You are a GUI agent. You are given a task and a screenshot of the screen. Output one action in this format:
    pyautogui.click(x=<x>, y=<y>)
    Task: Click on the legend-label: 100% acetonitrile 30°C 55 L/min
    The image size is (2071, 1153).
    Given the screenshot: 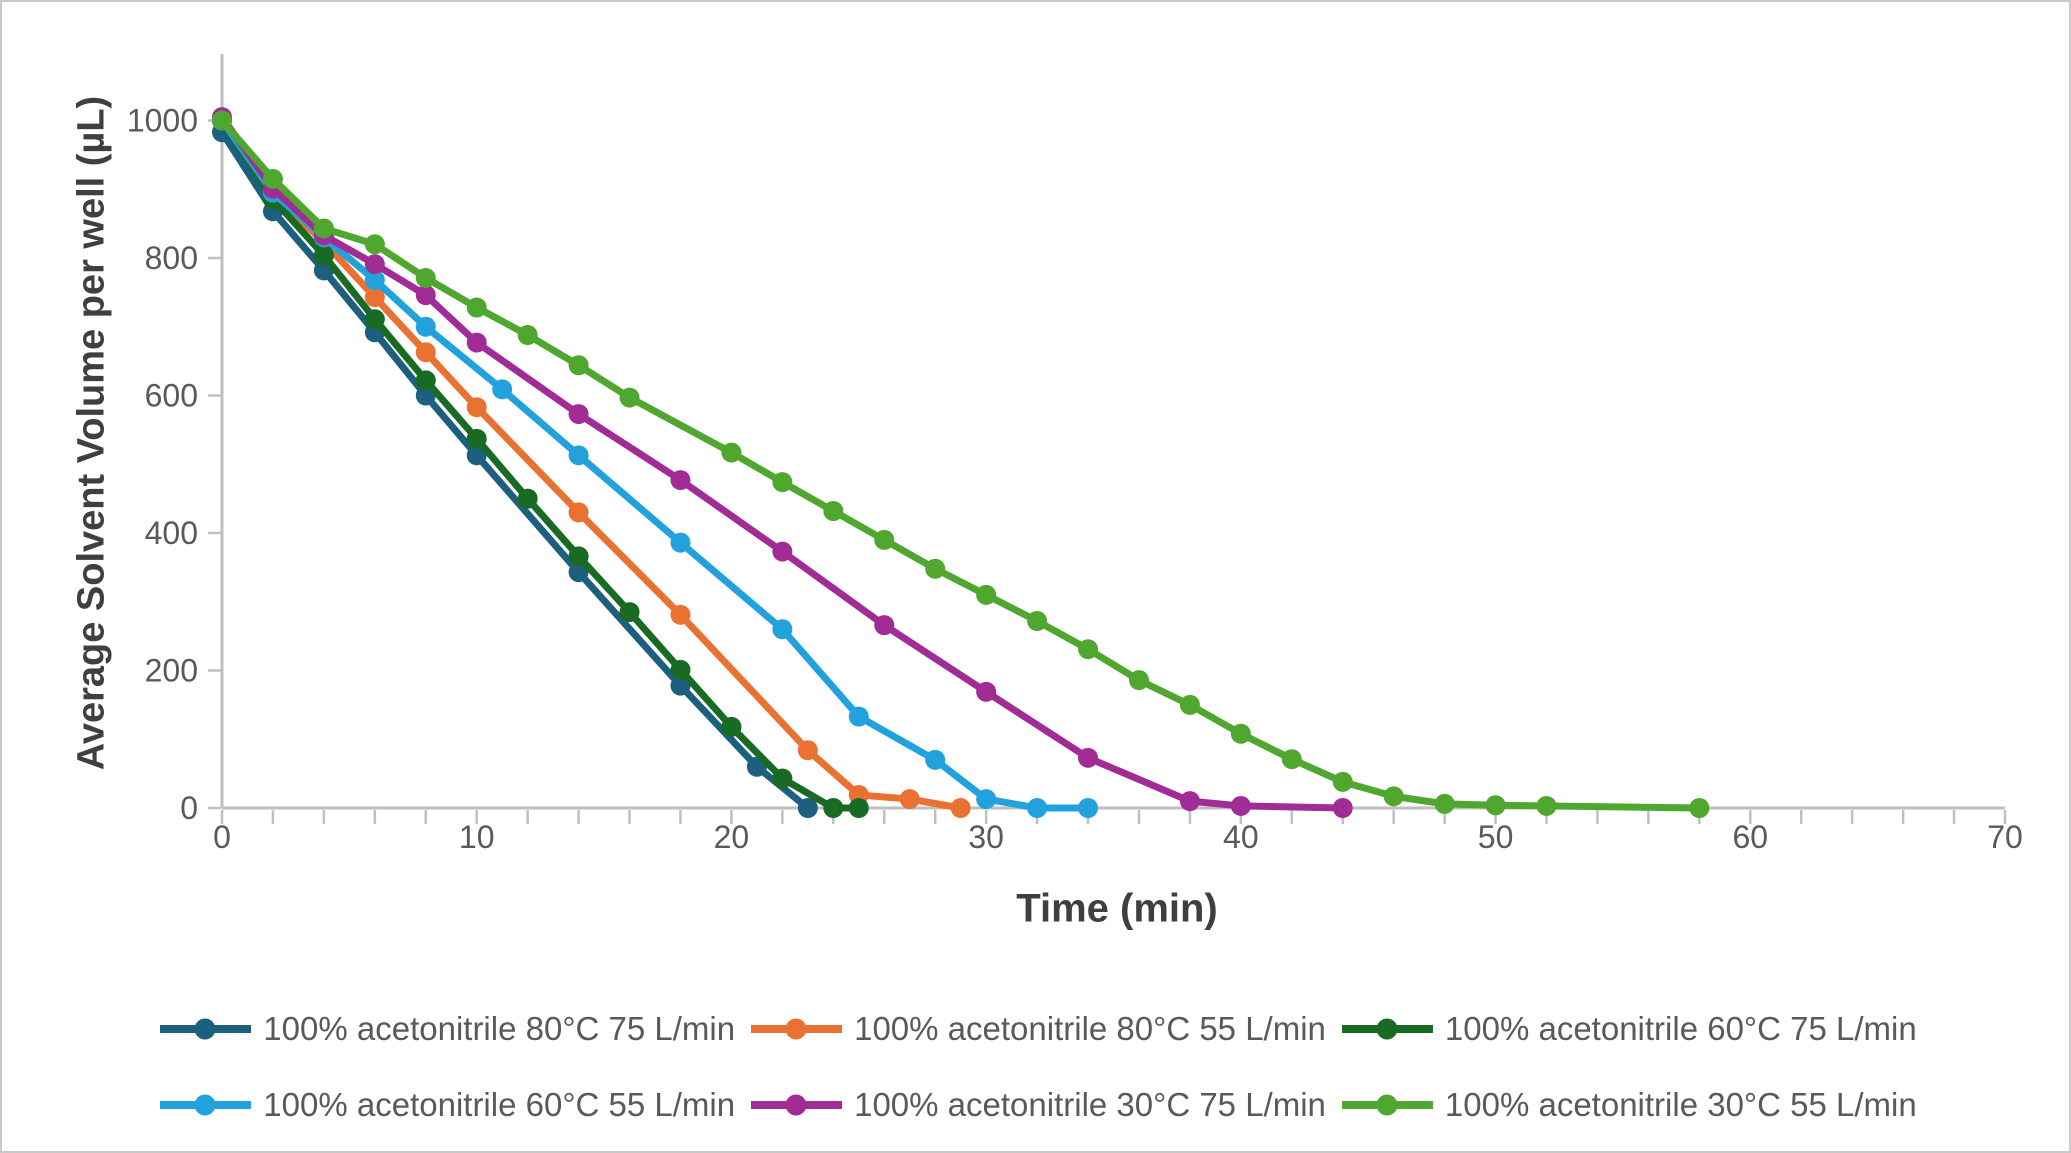 What is the action you would take?
    pyautogui.click(x=1680, y=1104)
    